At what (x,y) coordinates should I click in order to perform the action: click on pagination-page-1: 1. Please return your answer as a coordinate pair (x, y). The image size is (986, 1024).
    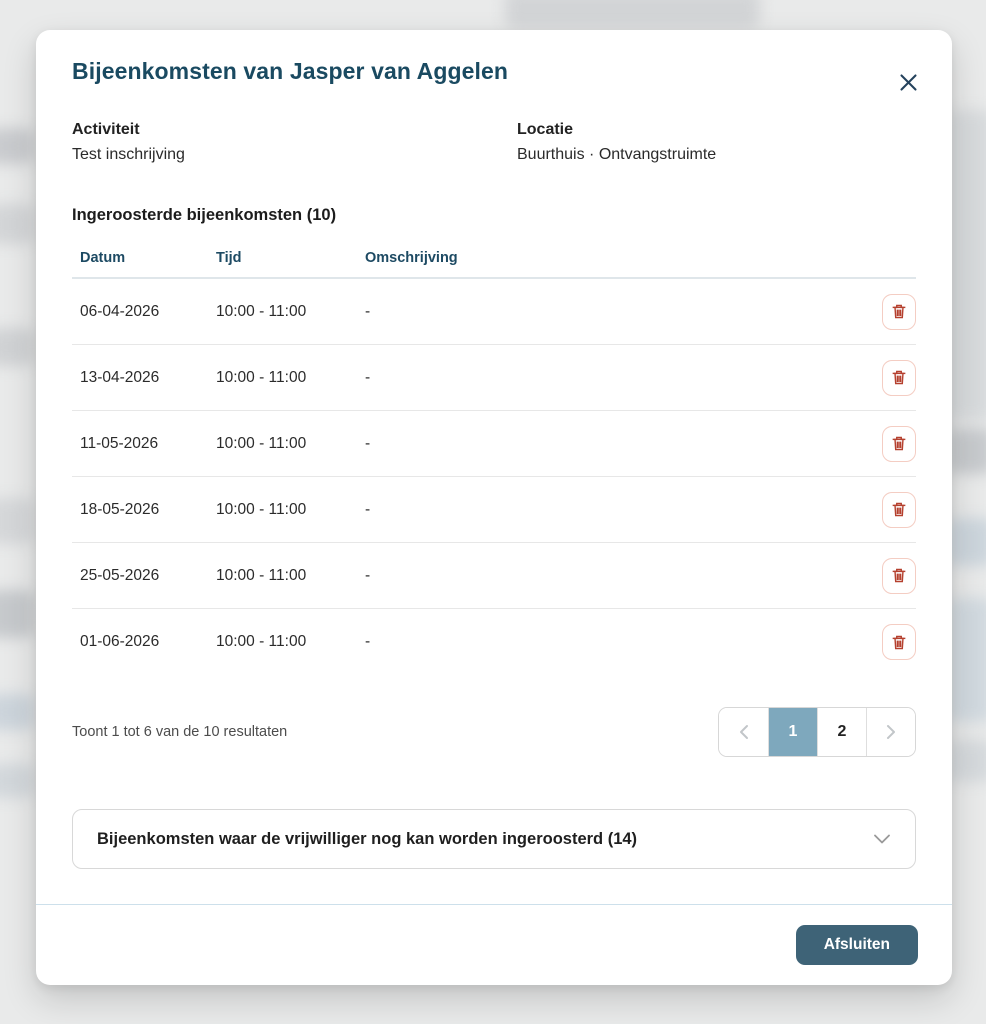
    Looking at the image, I should click on (792, 732).